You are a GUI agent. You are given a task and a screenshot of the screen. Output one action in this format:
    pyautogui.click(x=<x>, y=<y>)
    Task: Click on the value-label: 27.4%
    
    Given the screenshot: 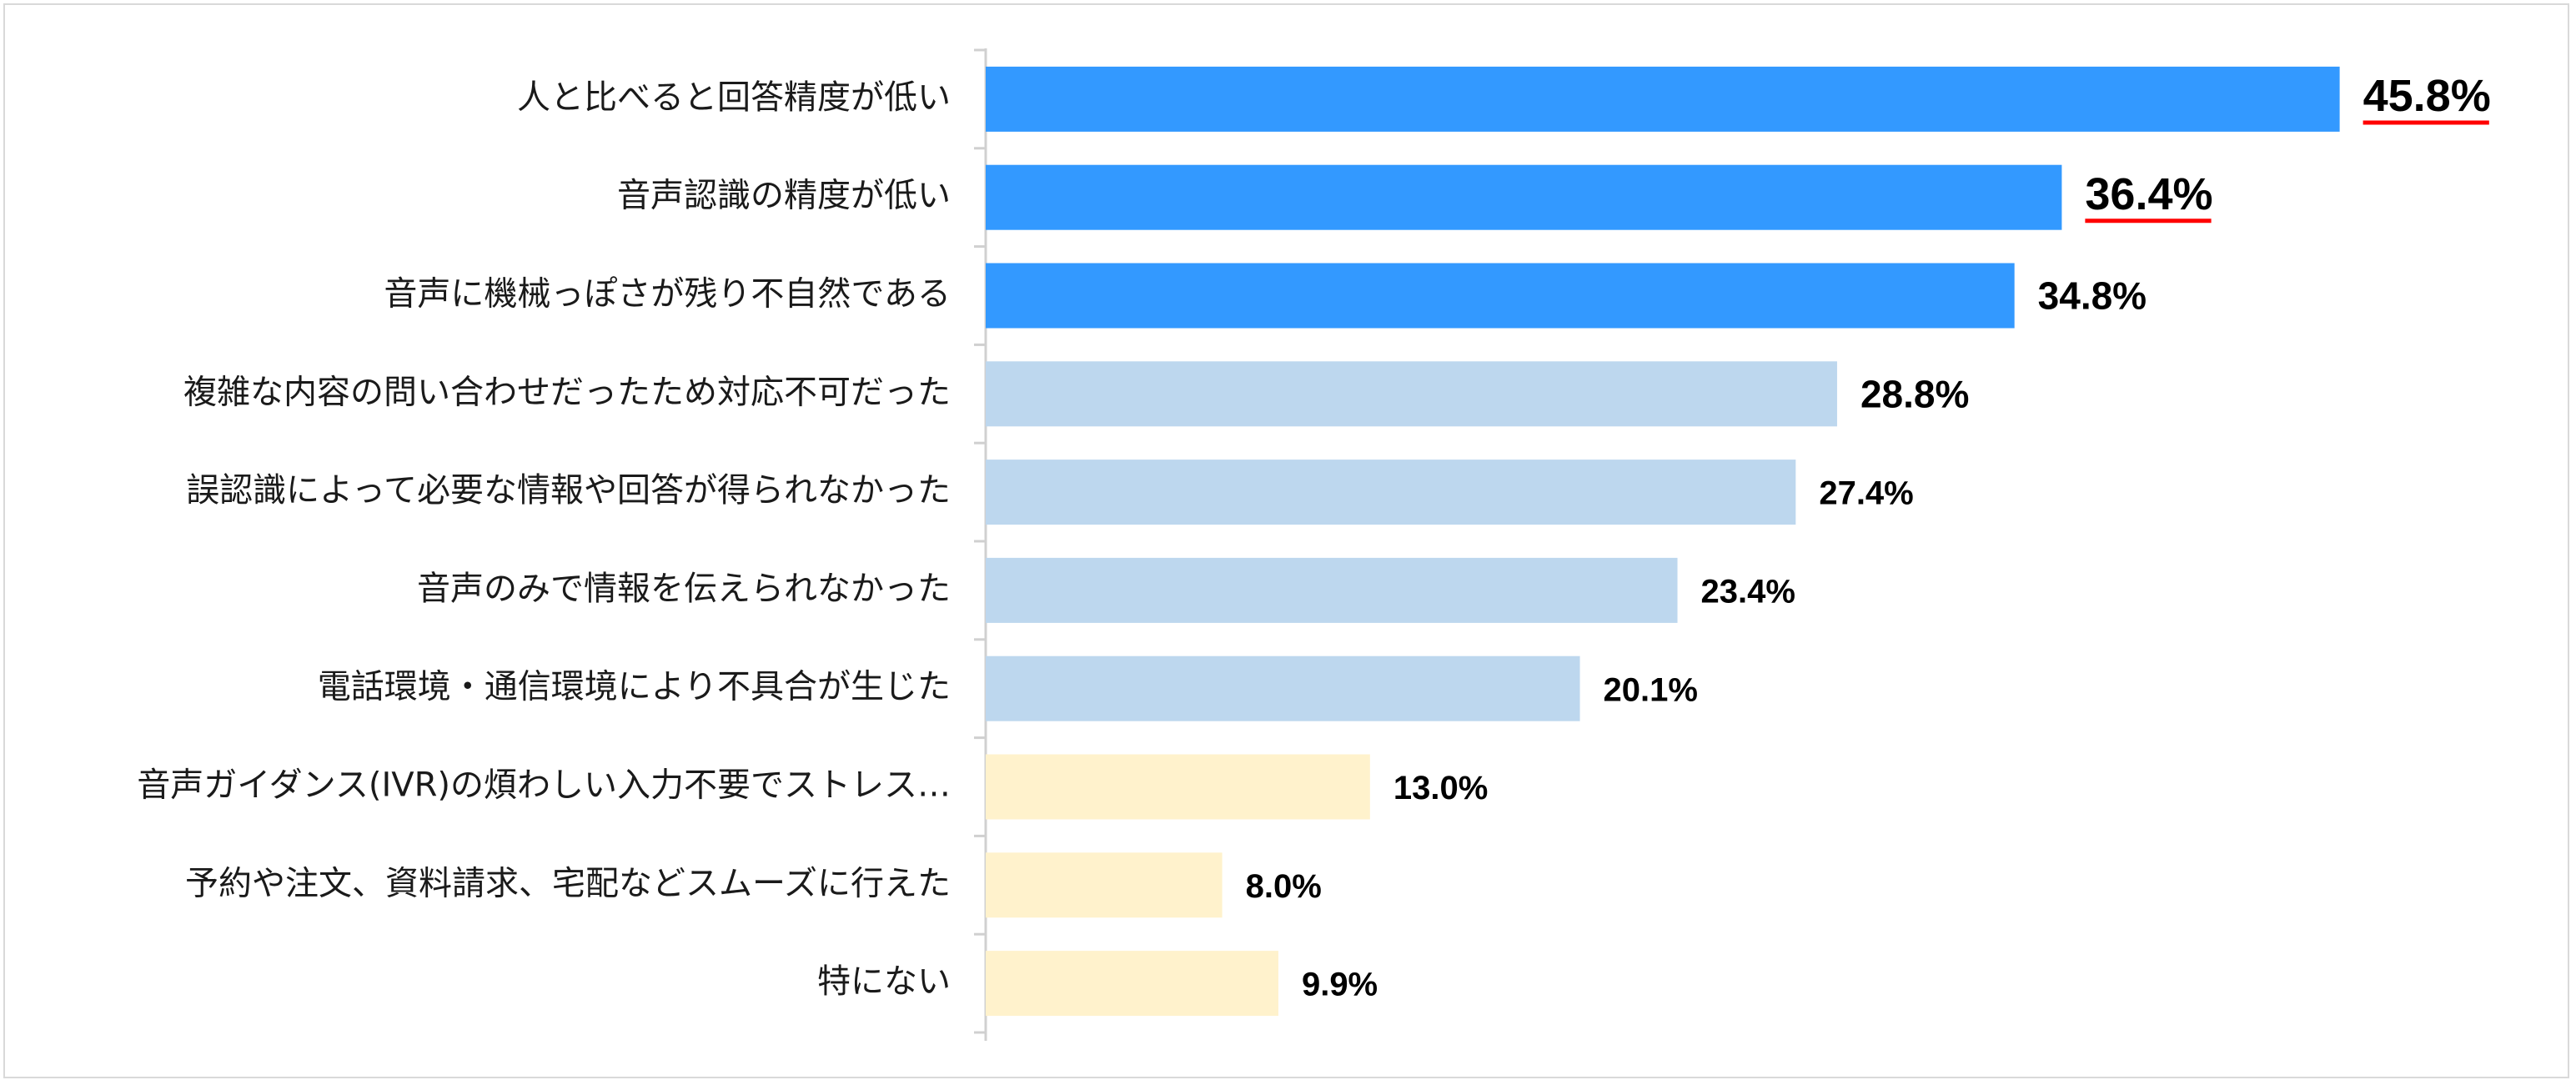 What is the action you would take?
    pyautogui.click(x=1866, y=494)
    